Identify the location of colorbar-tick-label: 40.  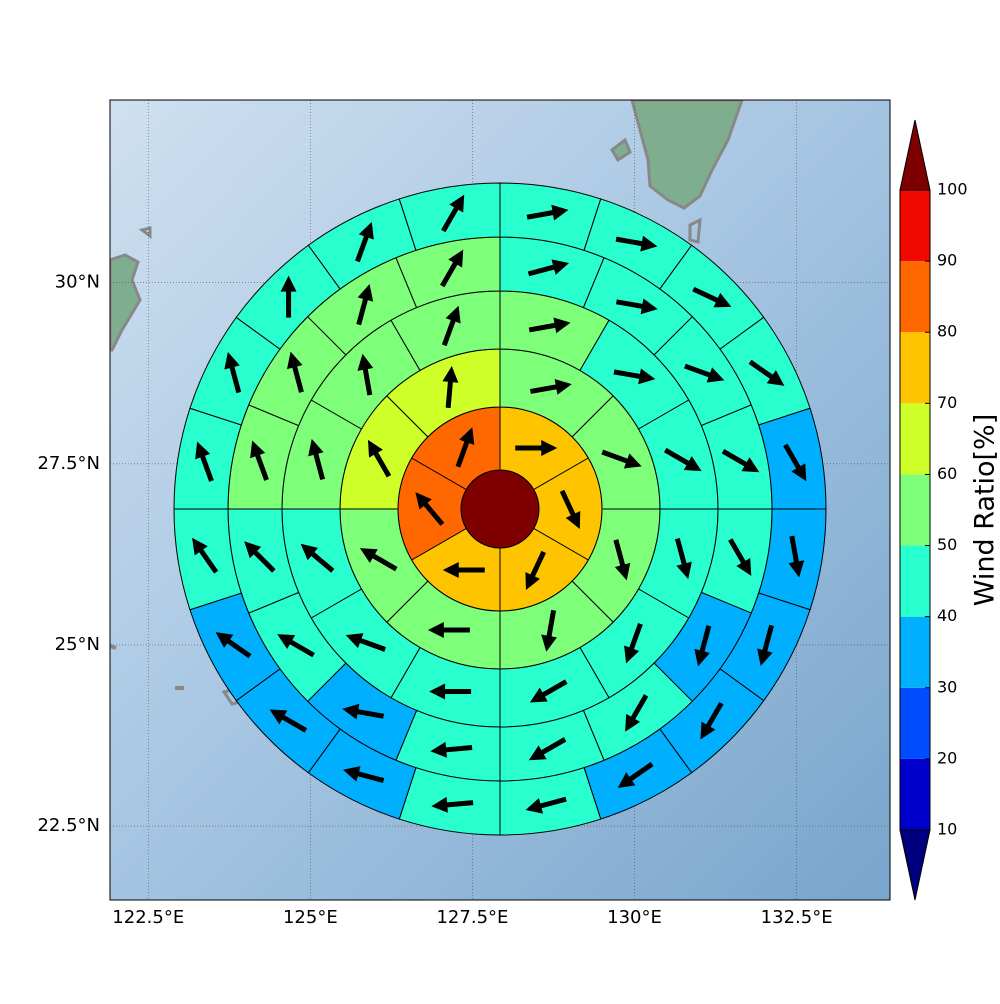
(947, 615).